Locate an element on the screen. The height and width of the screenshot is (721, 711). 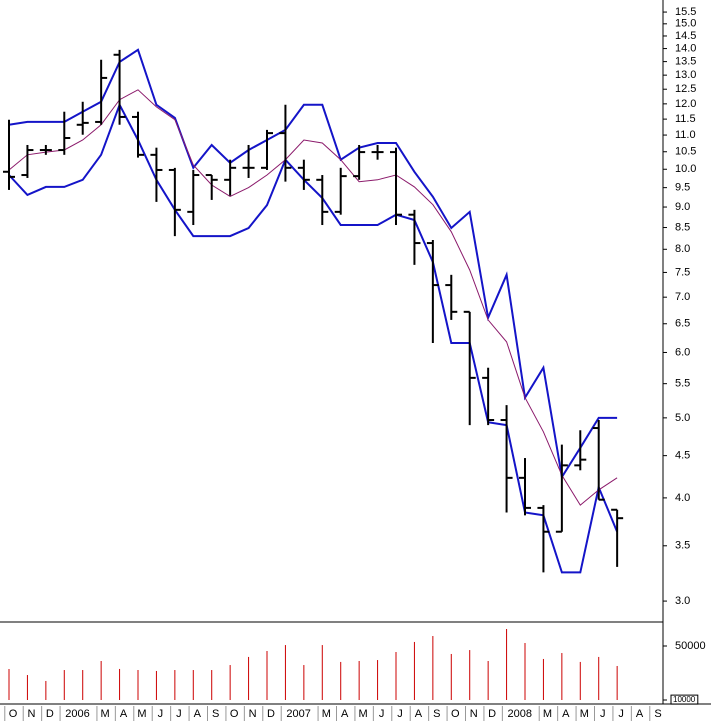
y-tick-label: 10000 is located at coordinates (684, 699).